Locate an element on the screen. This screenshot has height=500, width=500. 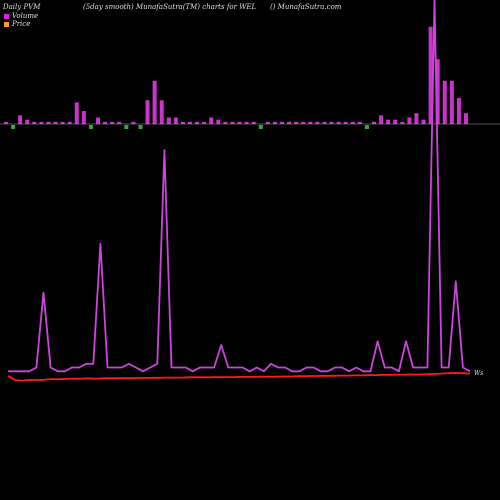
chart-type-label: Daily PVM is located at coordinates (22, 7).